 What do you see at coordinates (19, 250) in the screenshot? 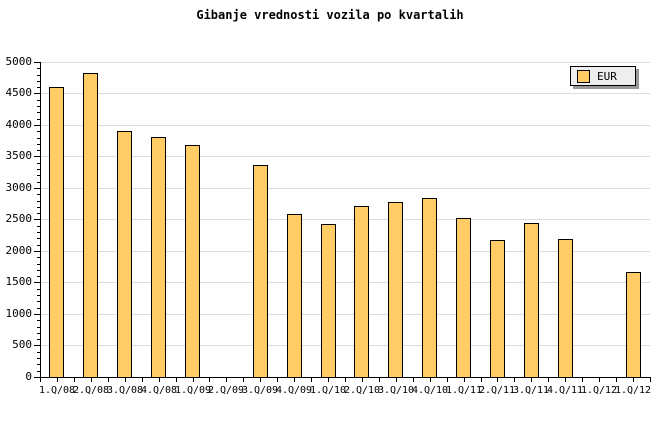
I see `y-tick-label: 2000` at bounding box center [19, 250].